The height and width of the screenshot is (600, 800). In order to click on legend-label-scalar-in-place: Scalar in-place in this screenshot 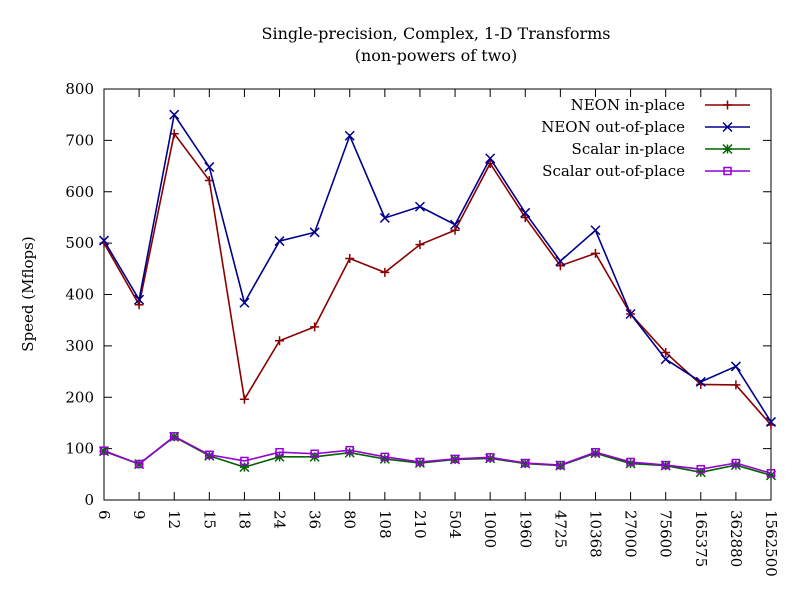, I will do `click(629, 149)`.